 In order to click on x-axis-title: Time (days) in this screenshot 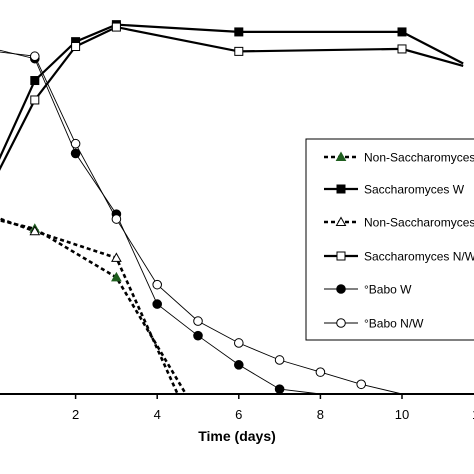, I will do `click(237, 436)`.